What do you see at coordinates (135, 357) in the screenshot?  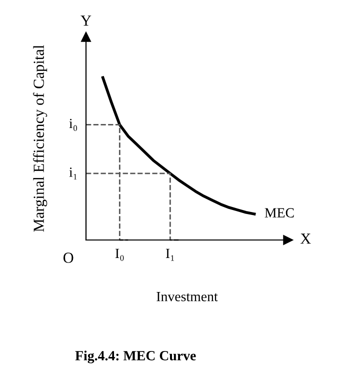 I see `text: Fig.4.4: MEC Curve` at bounding box center [135, 357].